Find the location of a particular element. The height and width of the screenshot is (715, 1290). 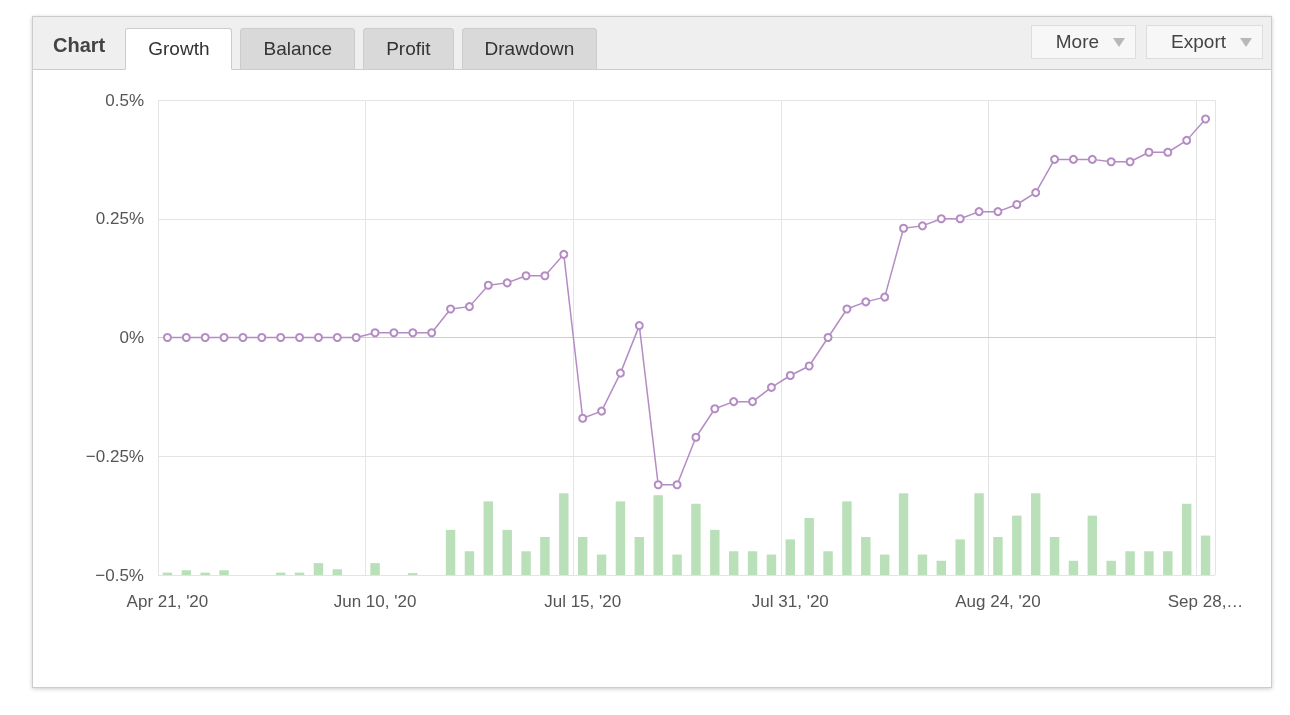

x-tick-label: Jul 31, '20 is located at coordinates (790, 601).